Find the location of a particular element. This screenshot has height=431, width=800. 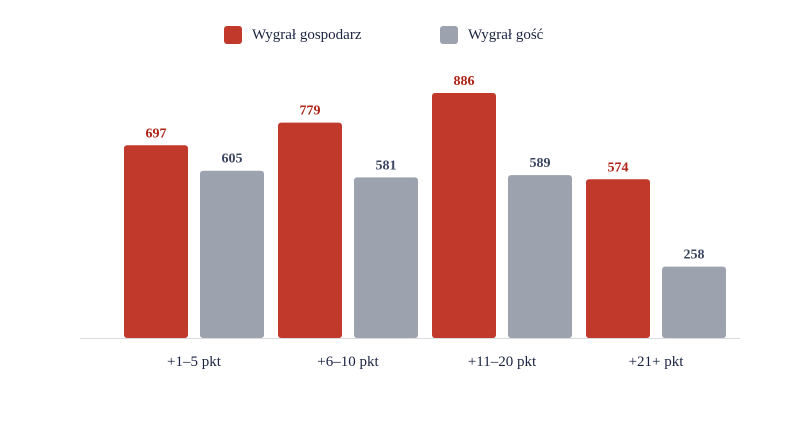

chart-legend: Wygrał gospodarz Wygrał gość is located at coordinates (400, 38).